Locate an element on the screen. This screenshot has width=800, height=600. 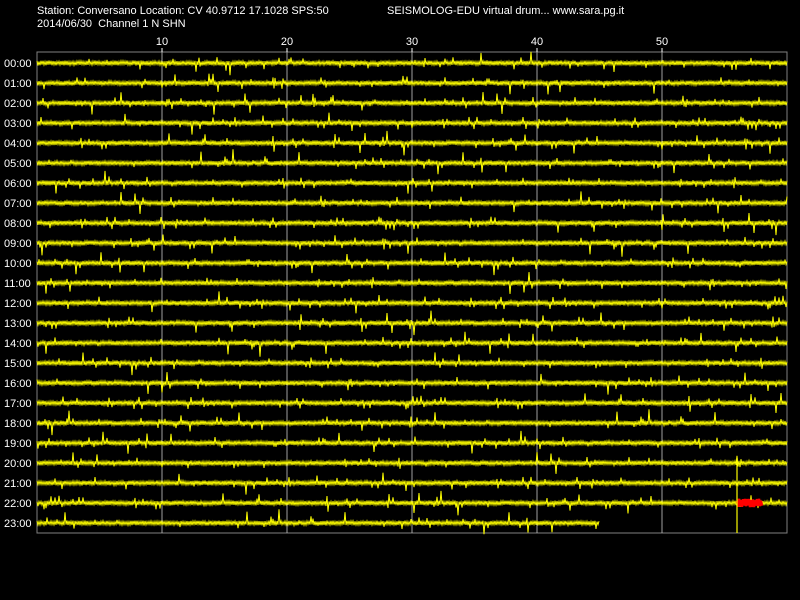
row-label-0500: 05:00 is located at coordinates (18, 164).